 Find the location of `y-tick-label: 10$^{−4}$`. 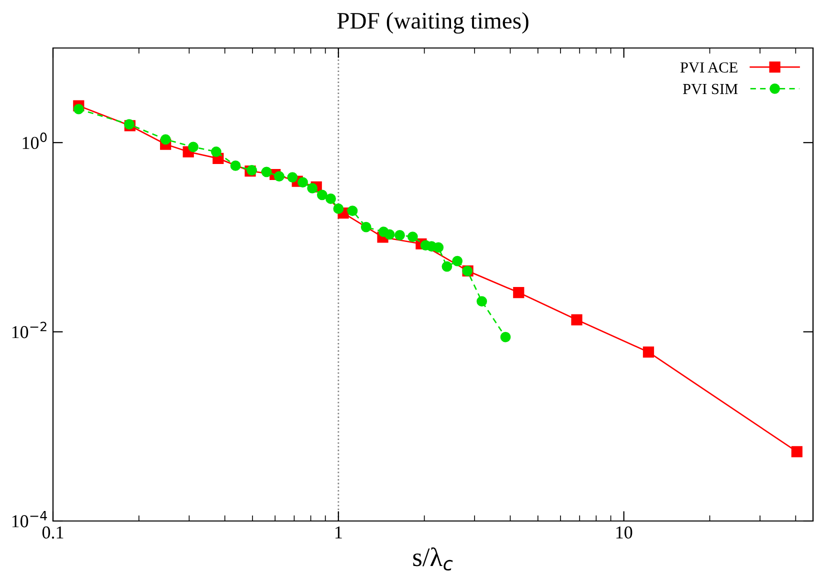

y-tick-label: 10$^{−4}$ is located at coordinates (29, 519).